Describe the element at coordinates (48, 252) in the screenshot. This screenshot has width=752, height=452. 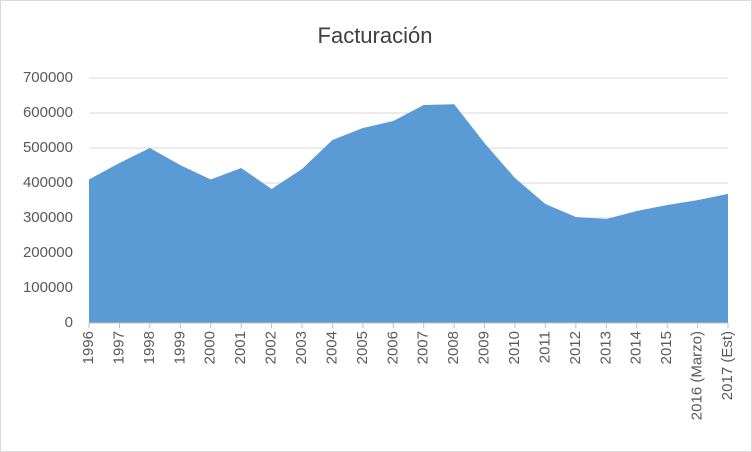
I see `y-tick-label: 200000` at that location.